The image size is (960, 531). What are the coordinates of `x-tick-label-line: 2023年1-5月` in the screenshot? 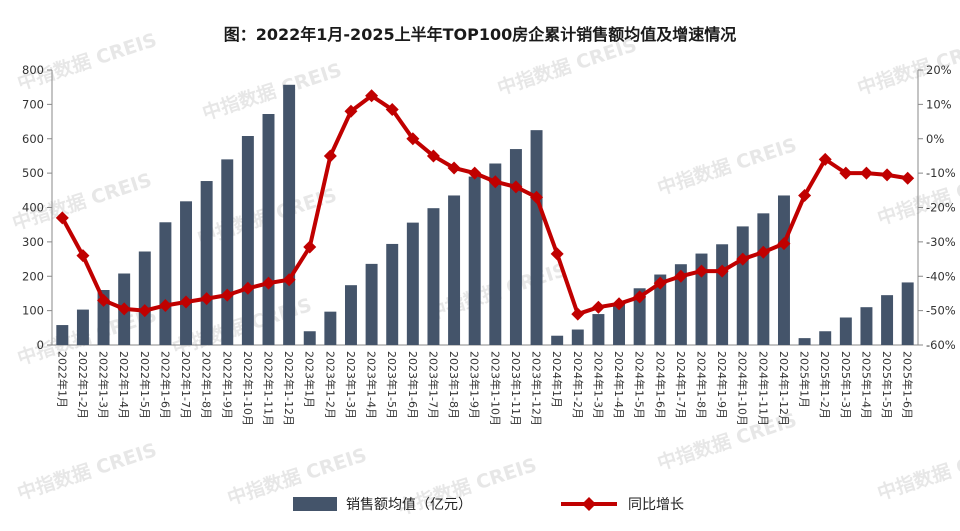 It's located at (392, 385).